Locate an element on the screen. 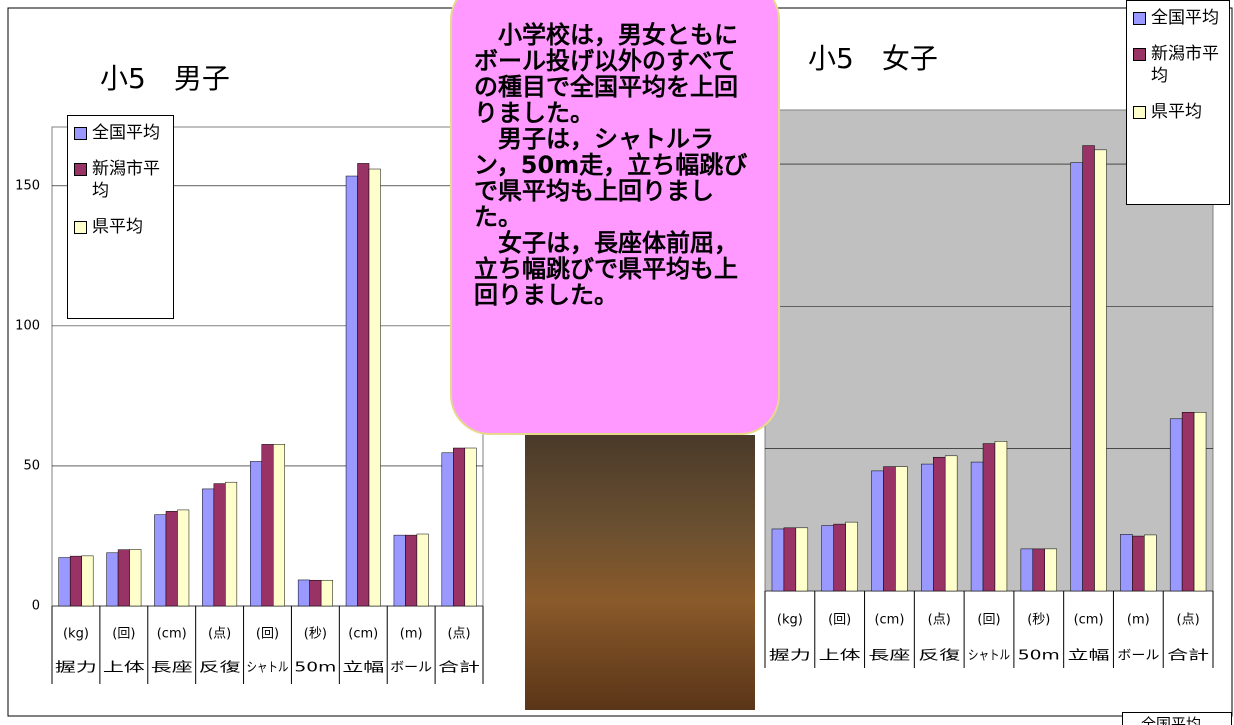  y-tick-label: 150 is located at coordinates (27, 185).